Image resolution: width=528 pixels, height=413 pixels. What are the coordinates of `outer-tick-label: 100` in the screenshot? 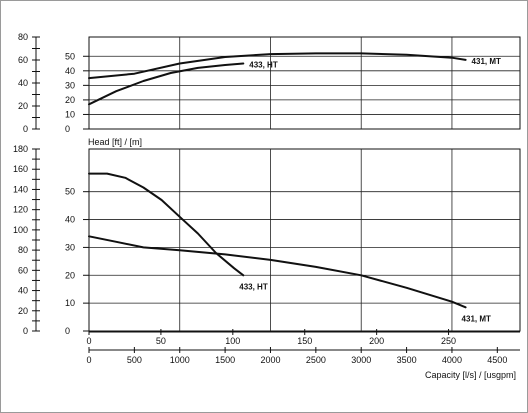 It's located at (20, 230).